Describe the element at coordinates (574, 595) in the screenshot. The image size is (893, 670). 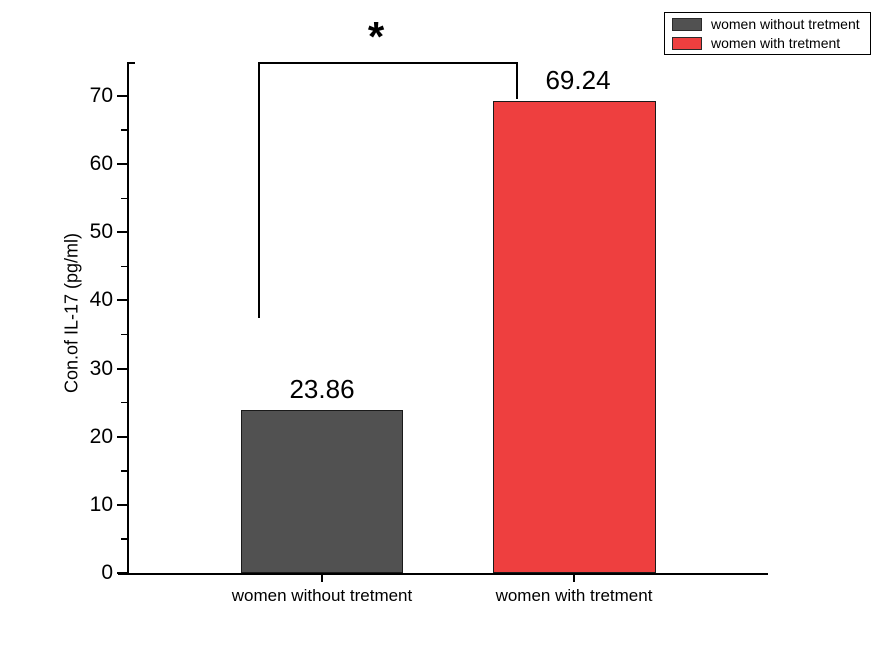
I see `x-category-label-with-tretment: women with tretment` at that location.